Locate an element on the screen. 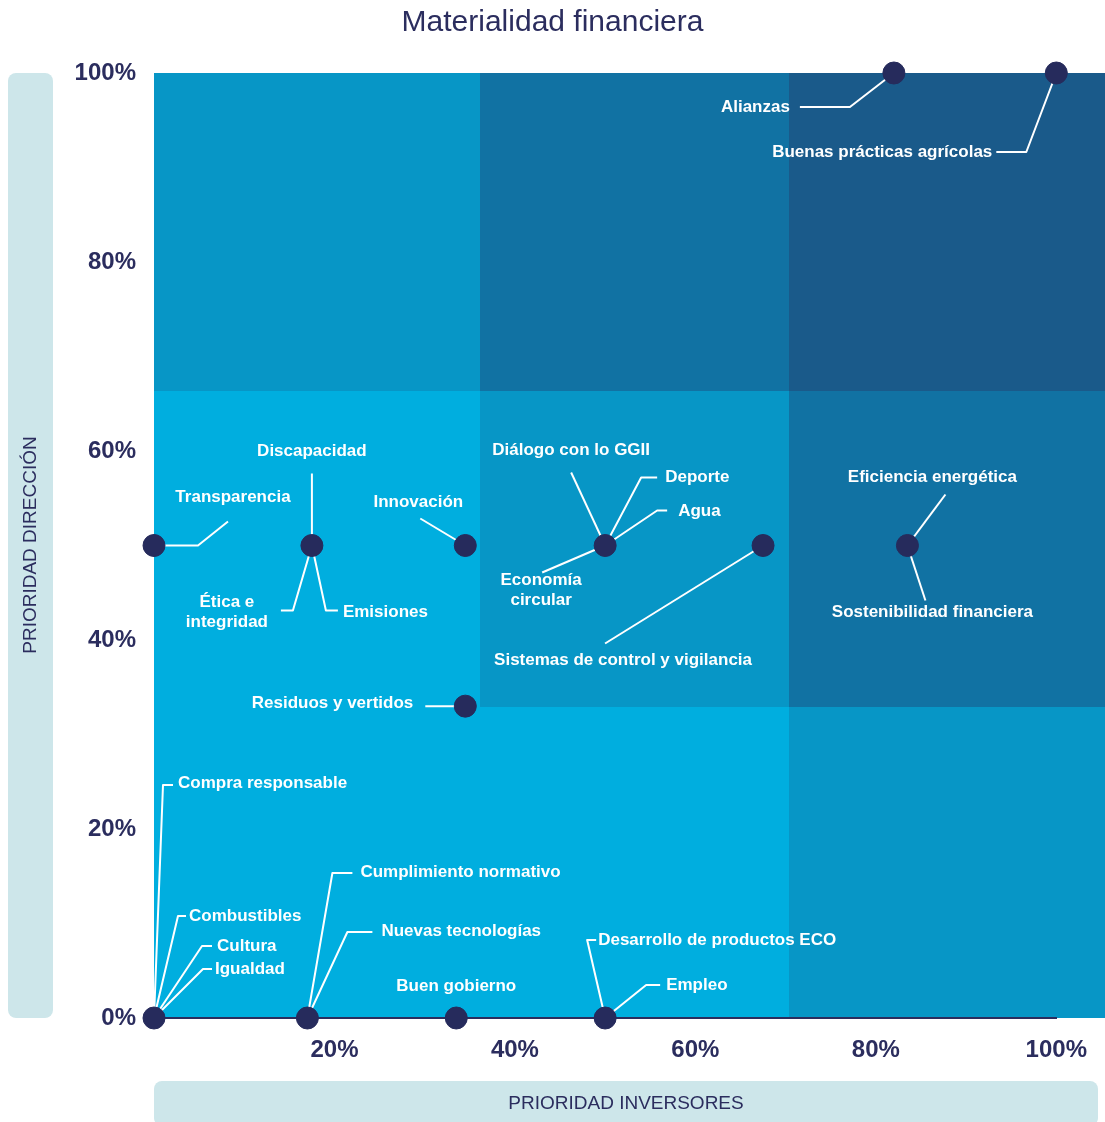  annotation: Nuevas tecnologías is located at coordinates (461, 930).